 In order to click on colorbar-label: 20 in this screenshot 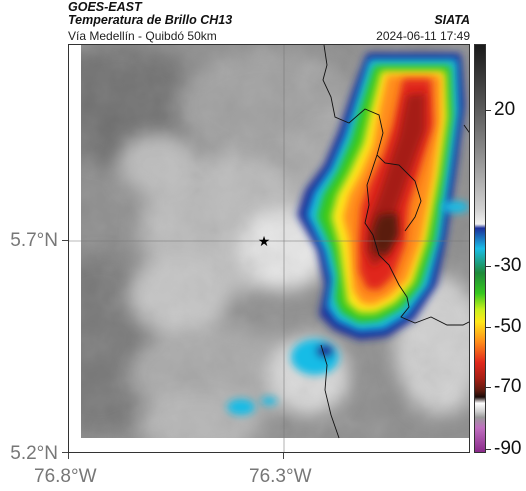, I will do `click(505, 109)`.